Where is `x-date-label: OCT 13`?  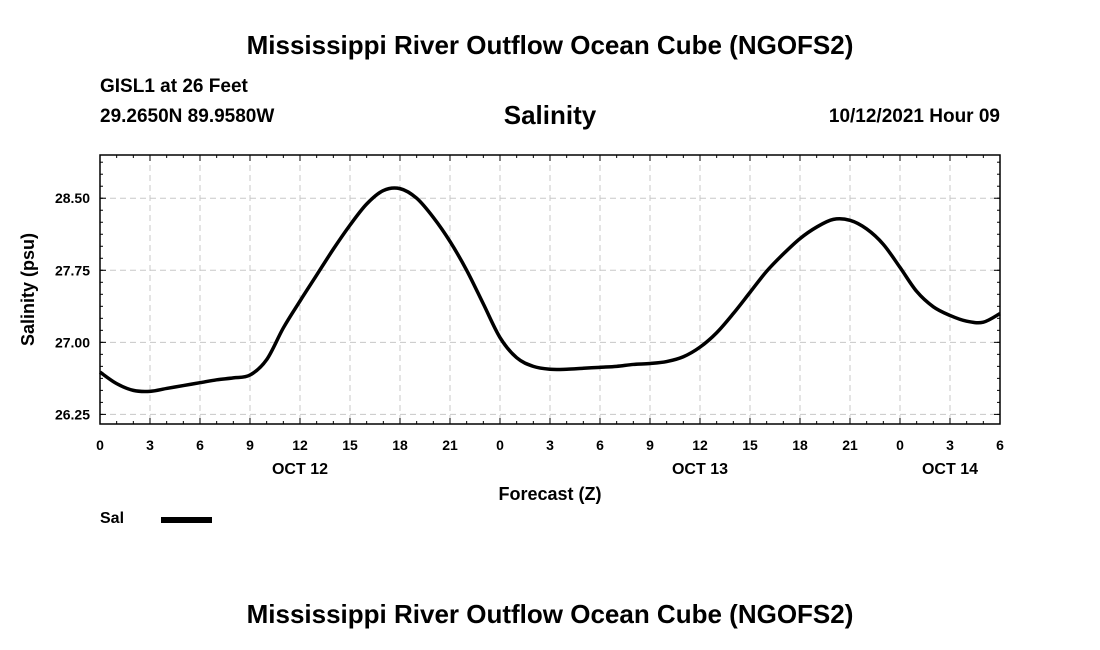
x-date-label: OCT 13 is located at coordinates (700, 469).